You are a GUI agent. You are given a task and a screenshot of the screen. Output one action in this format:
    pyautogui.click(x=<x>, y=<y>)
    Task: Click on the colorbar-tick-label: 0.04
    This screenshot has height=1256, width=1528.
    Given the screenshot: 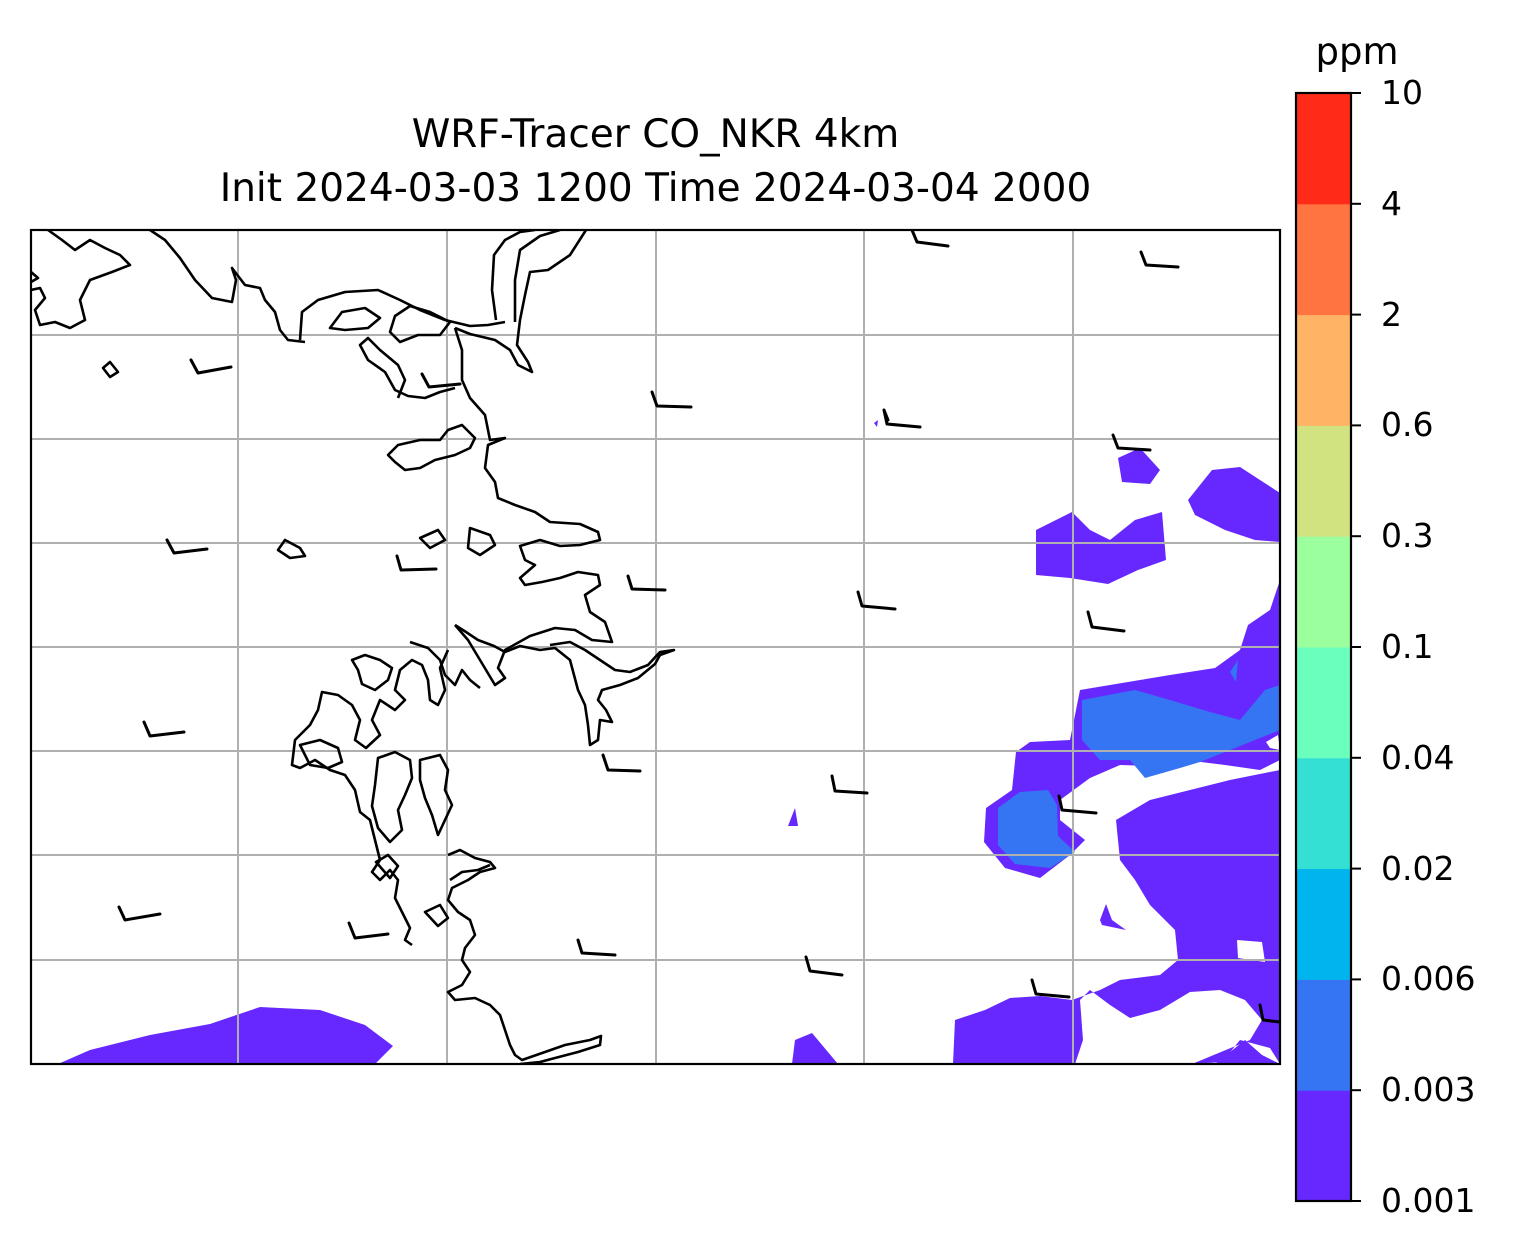 What is the action you would take?
    pyautogui.click(x=1418, y=757)
    